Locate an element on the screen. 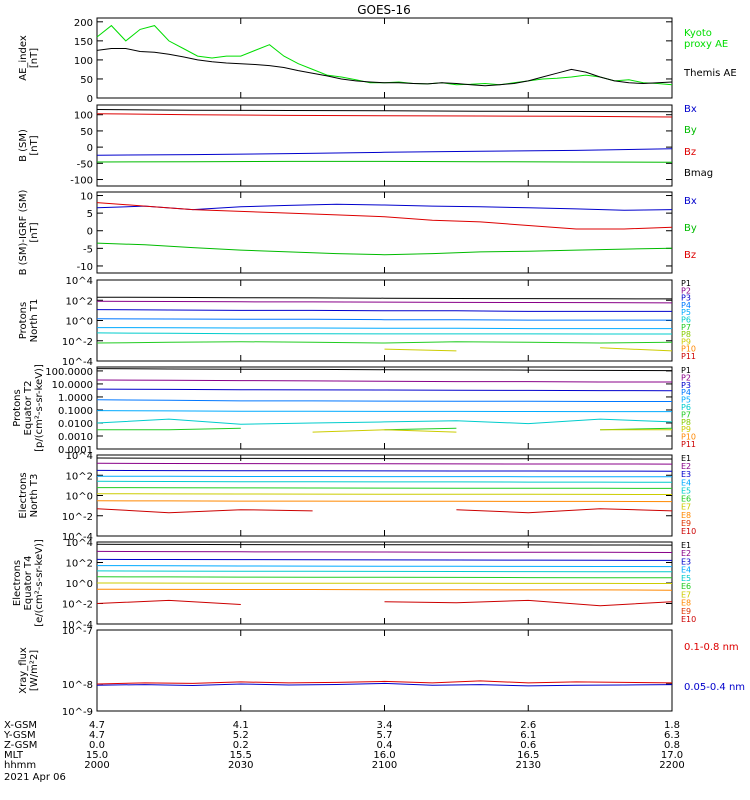 The height and width of the screenshot is (800, 750). legend-label: Kyoto proxy AE is located at coordinates (706, 39).